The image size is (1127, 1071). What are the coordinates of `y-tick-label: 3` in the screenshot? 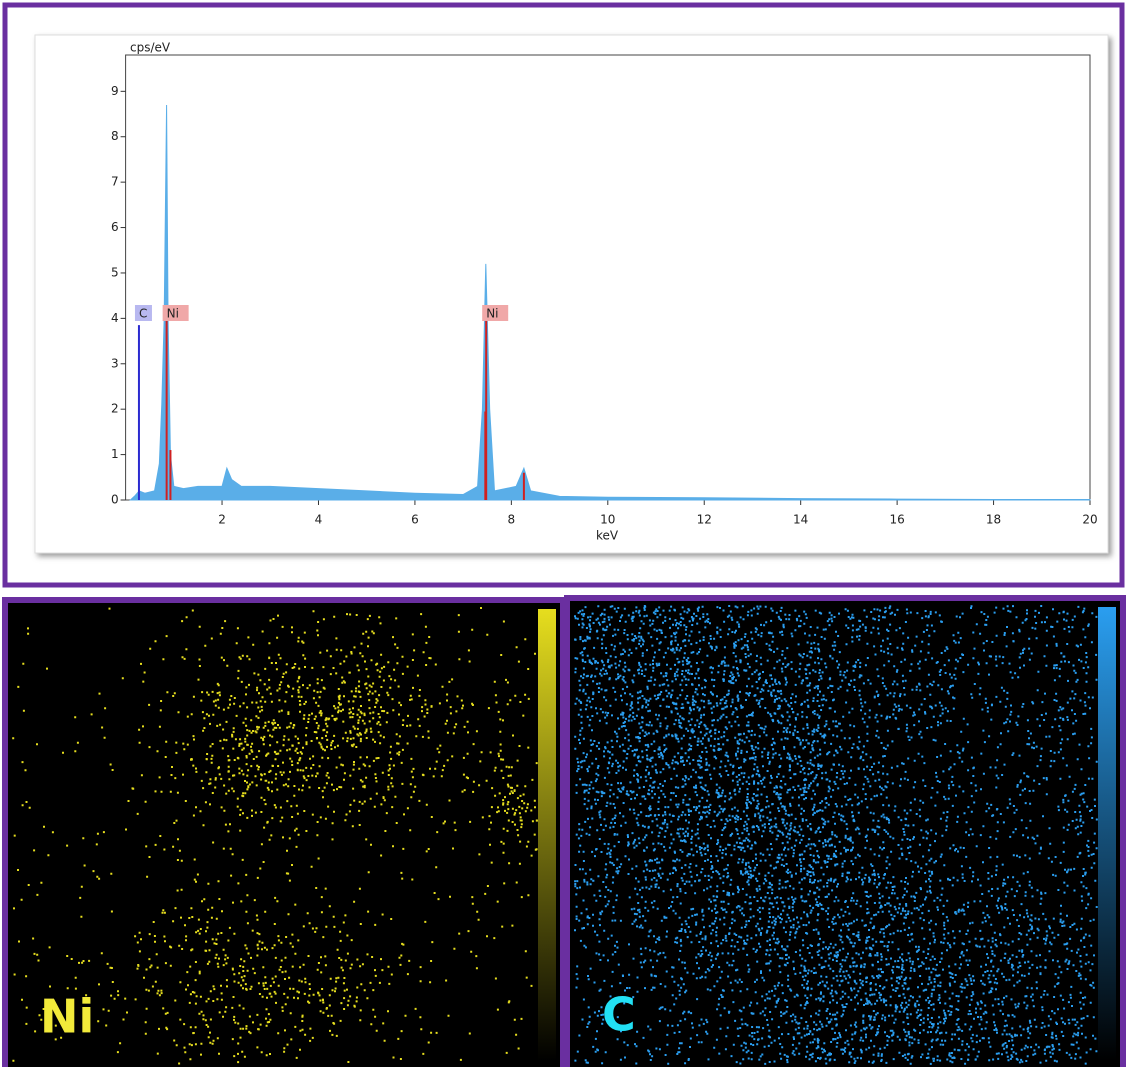 It's located at (115, 363).